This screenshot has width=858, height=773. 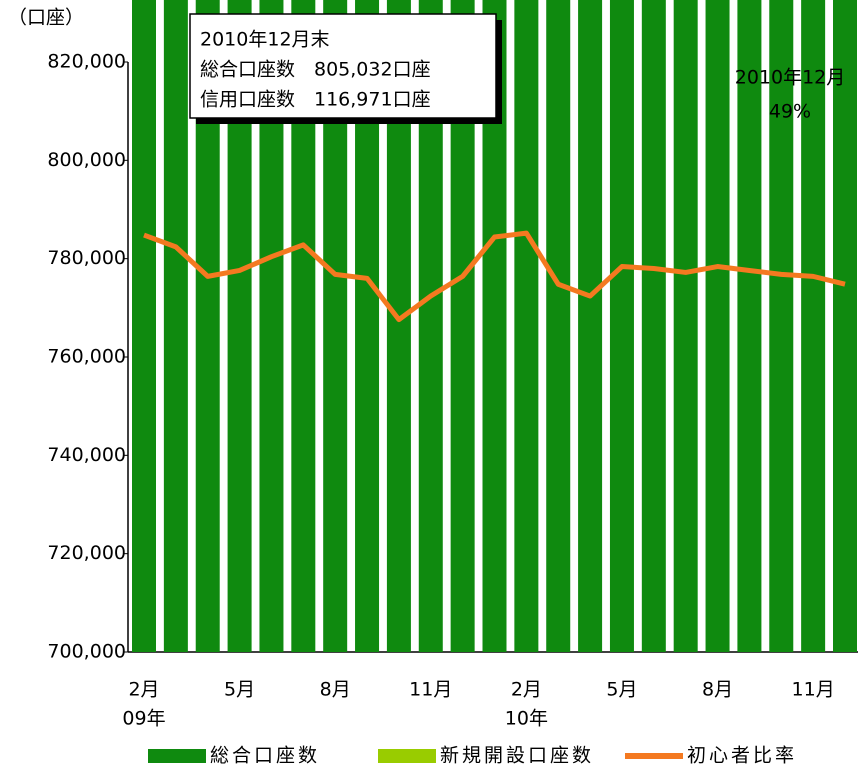 I want to click on line-series, so click(x=494, y=276).